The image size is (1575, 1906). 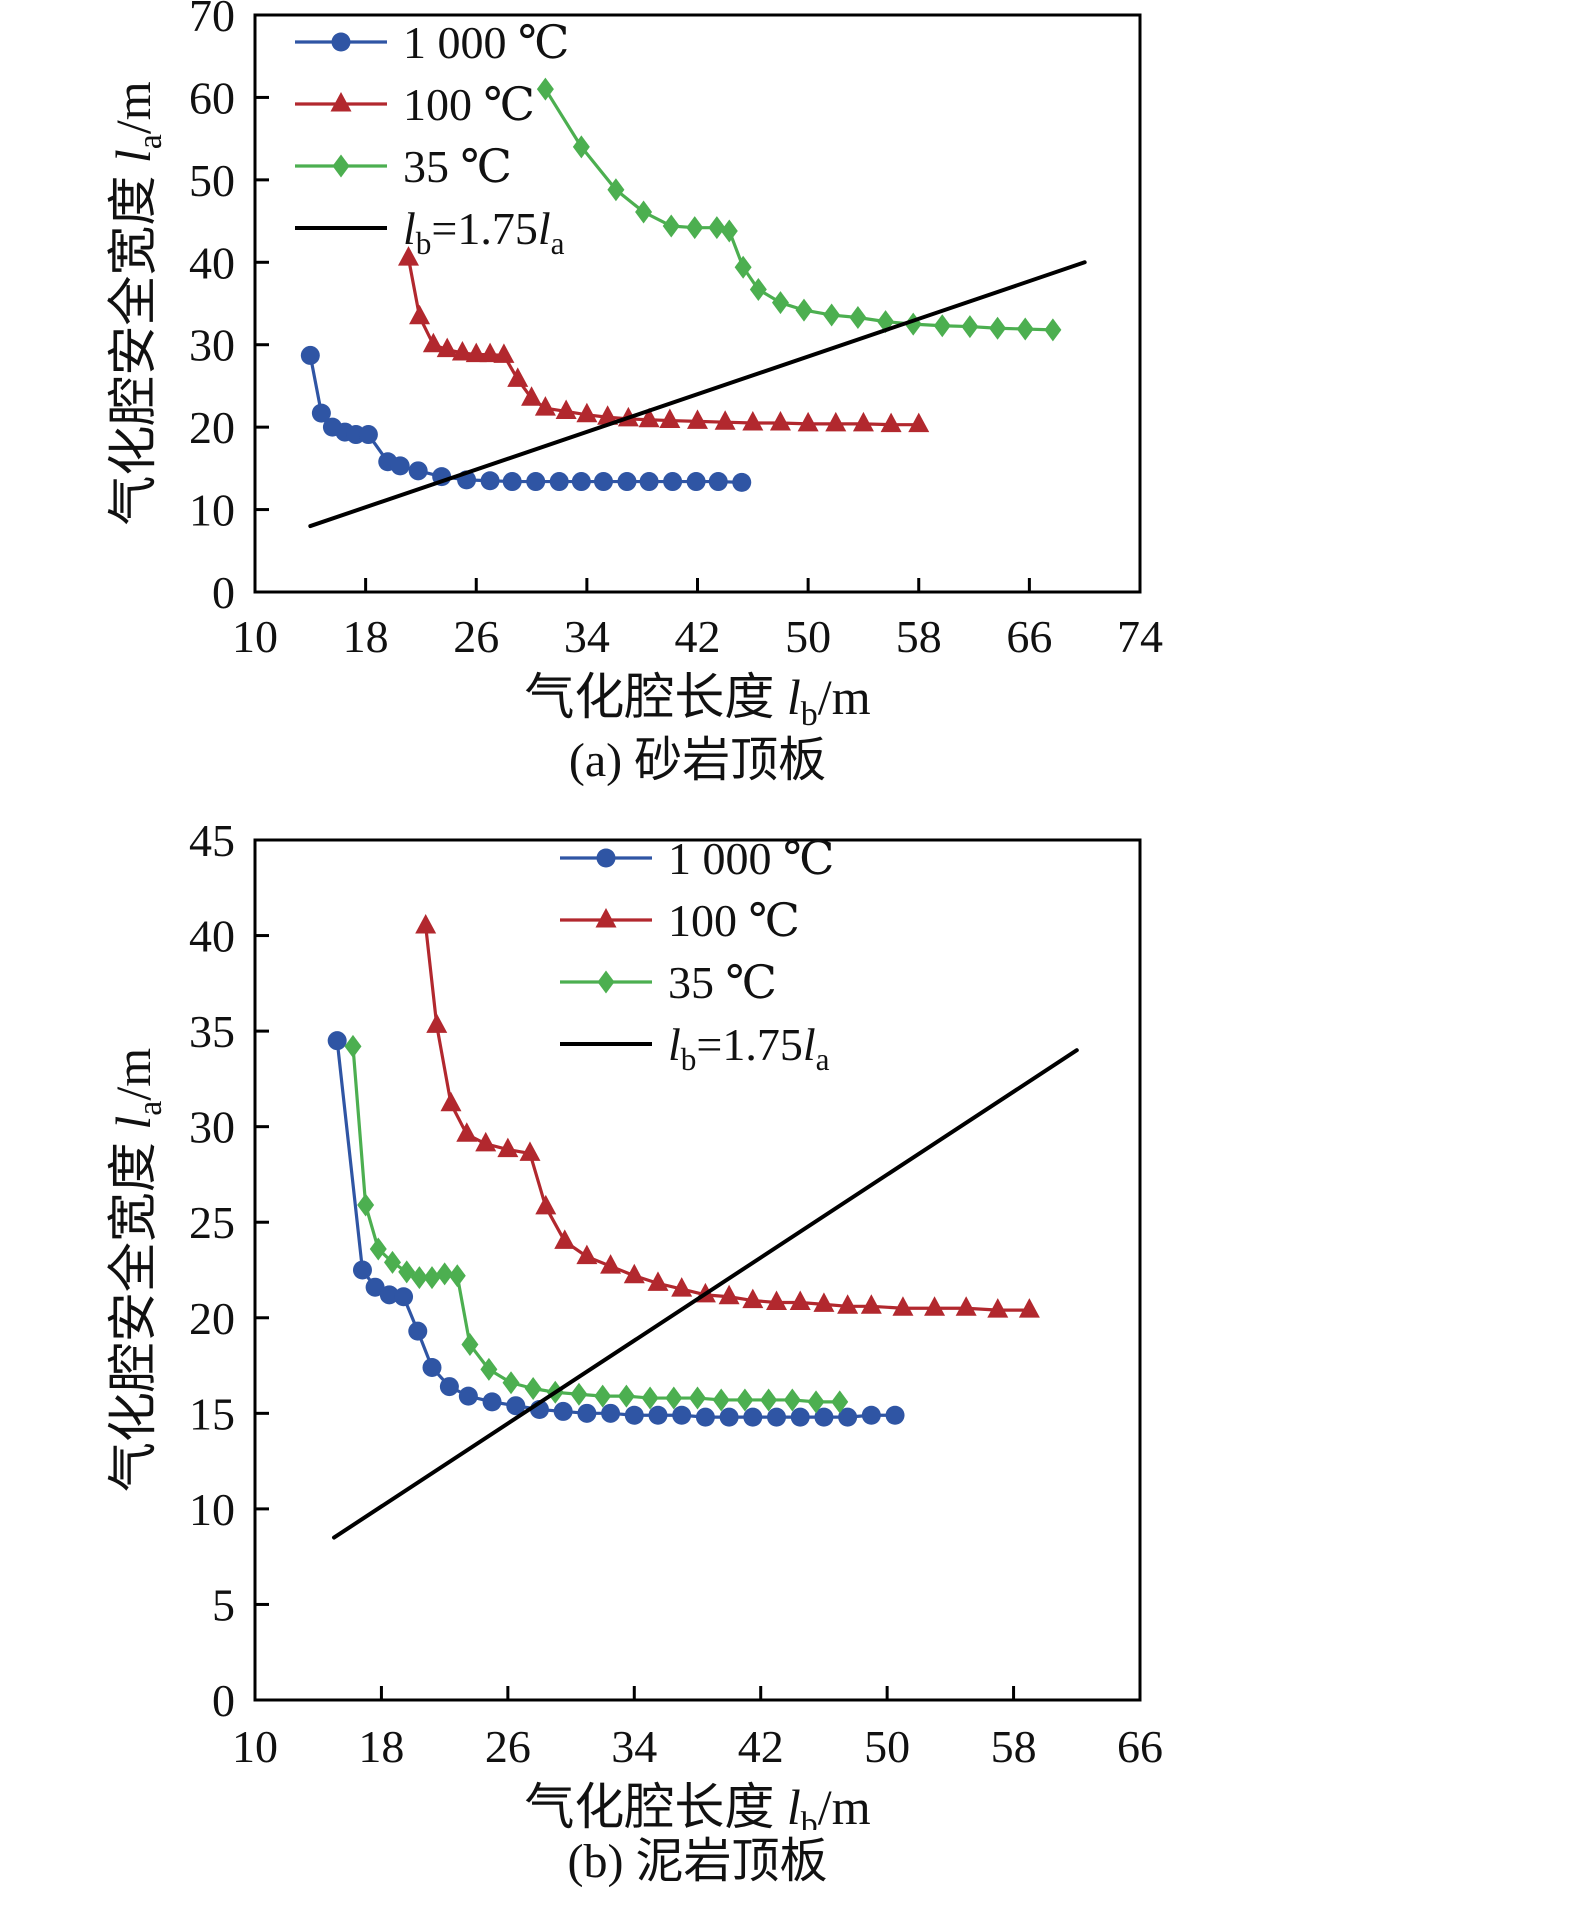 I want to click on x-tick-label: 74, so click(x=1140, y=636).